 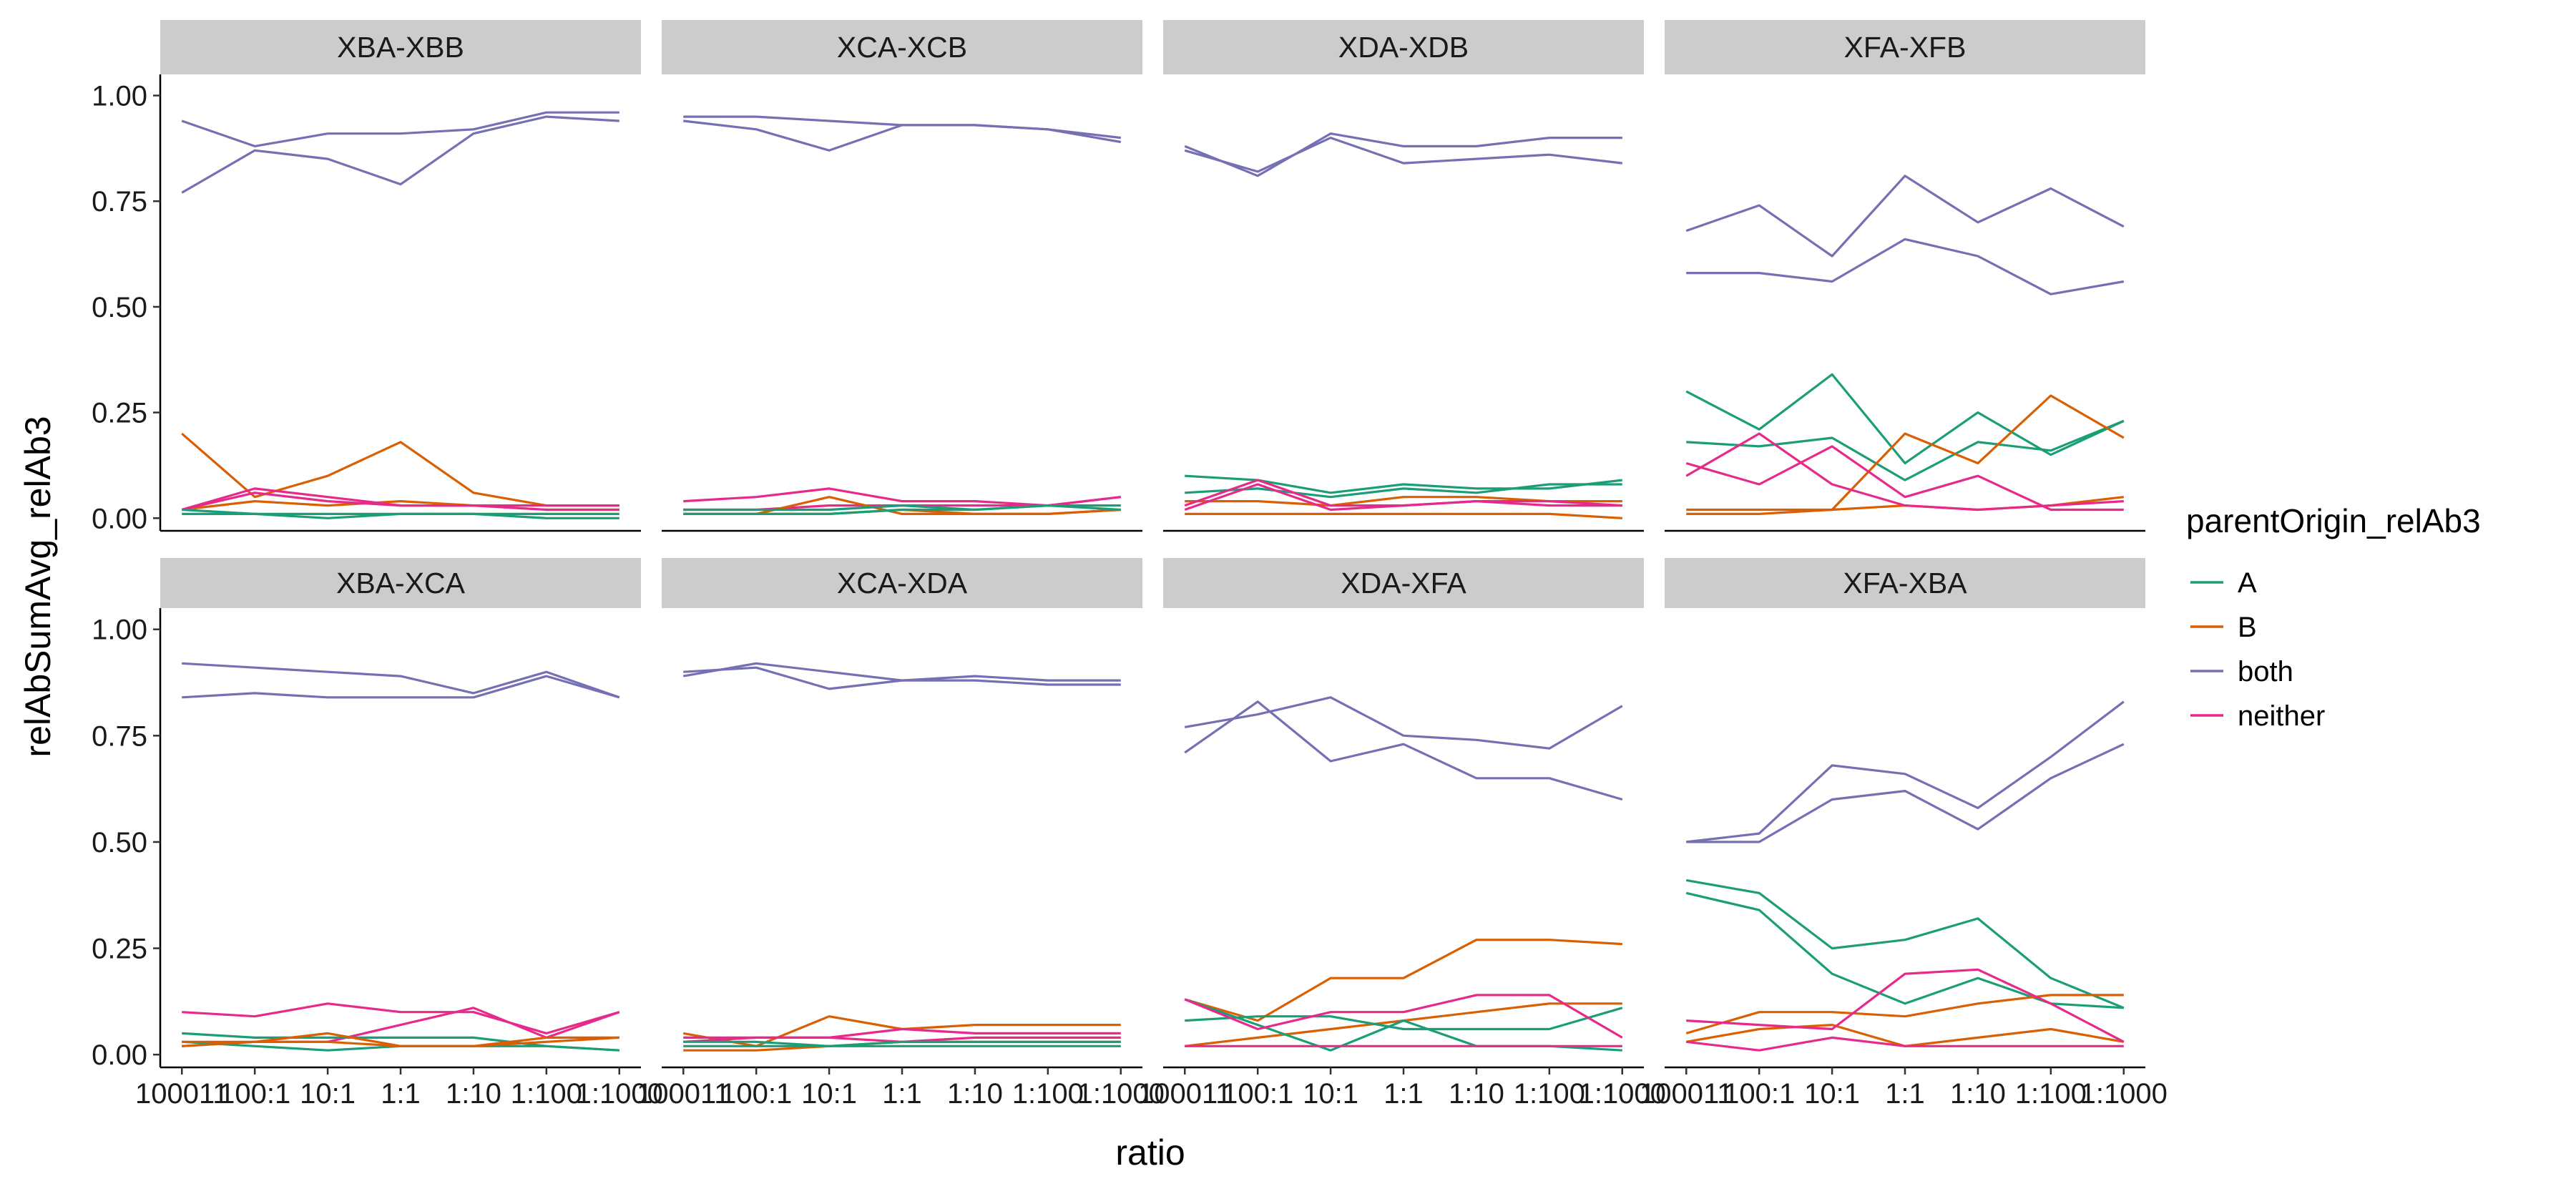 What do you see at coordinates (2247, 583) in the screenshot?
I see `legend-label-A: A` at bounding box center [2247, 583].